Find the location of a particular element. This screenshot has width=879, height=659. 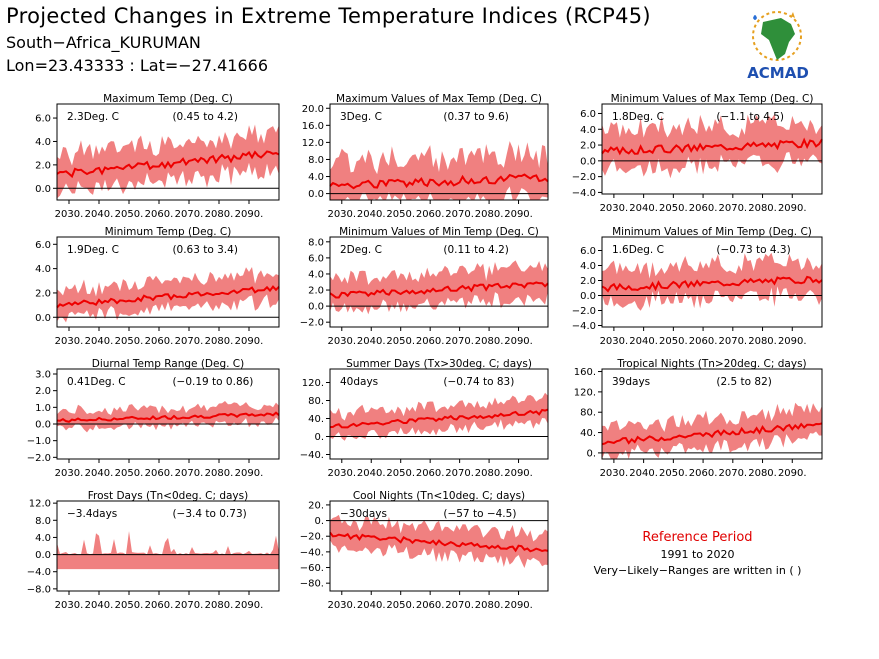

panel-title: Maximum Temp (Deg. C) is located at coordinates (168, 99).